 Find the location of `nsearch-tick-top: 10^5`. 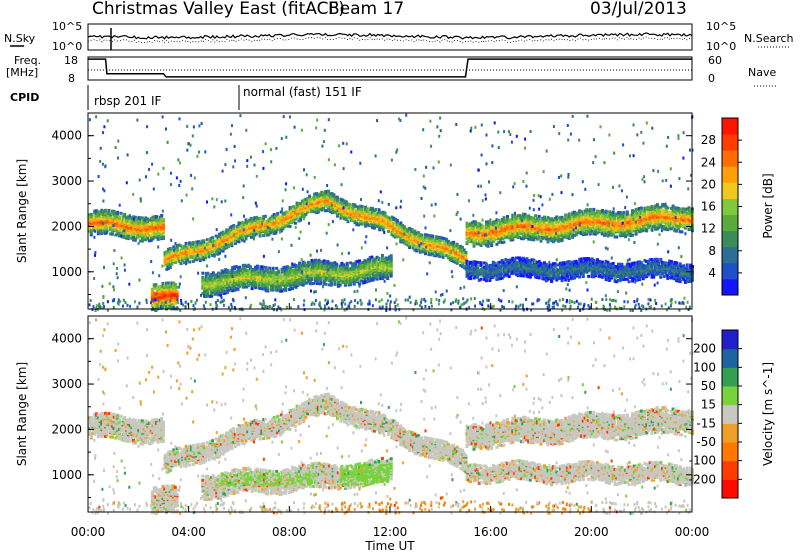

nsearch-tick-top: 10^5 is located at coordinates (721, 26).